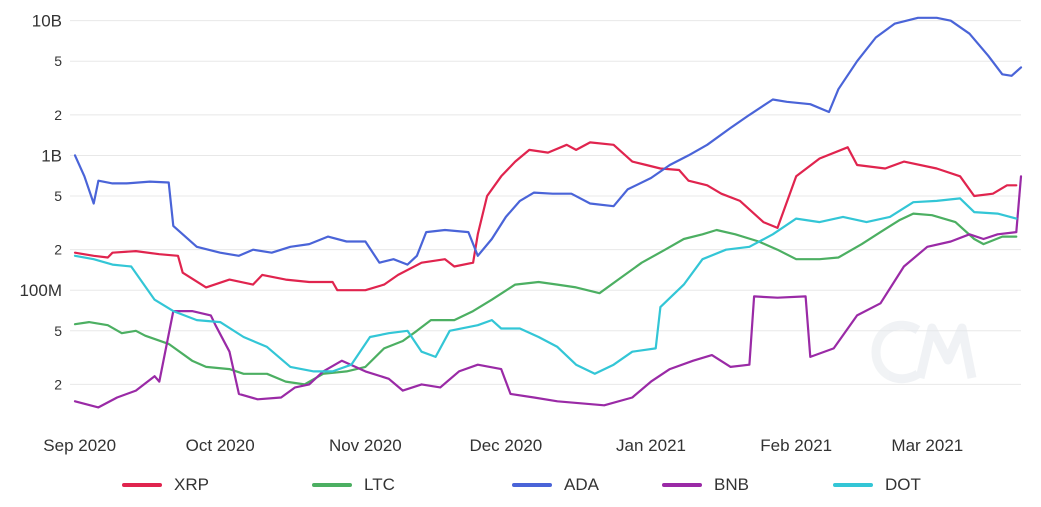 The width and height of the screenshot is (1041, 507). What do you see at coordinates (379, 484) in the screenshot?
I see `legend-label: LTC` at bounding box center [379, 484].